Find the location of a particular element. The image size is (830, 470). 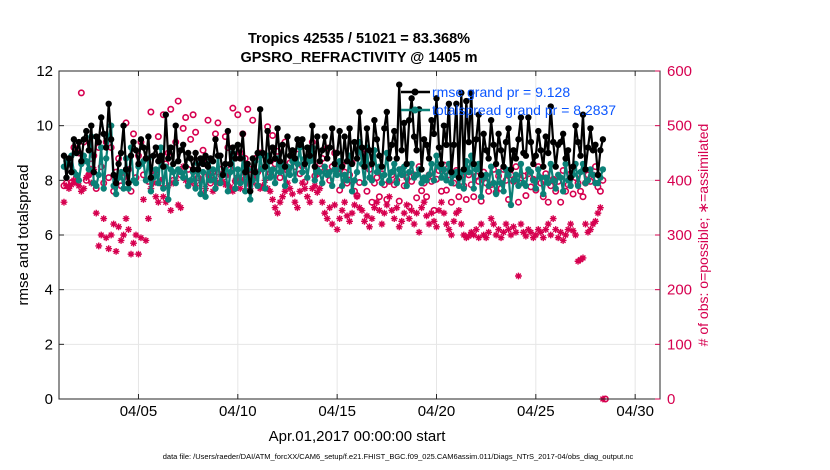

y-tick-label: 6 is located at coordinates (49, 235).